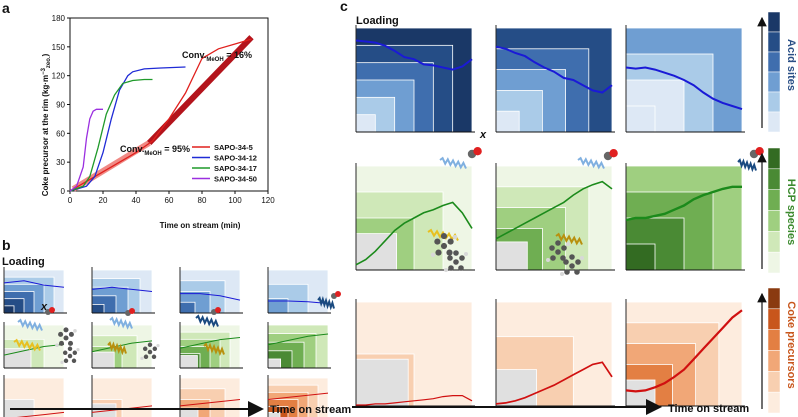  What do you see at coordinates (235, 158) in the screenshot?
I see `legend-label-SAPO-34-12: SAPO-34-12` at bounding box center [235, 158].